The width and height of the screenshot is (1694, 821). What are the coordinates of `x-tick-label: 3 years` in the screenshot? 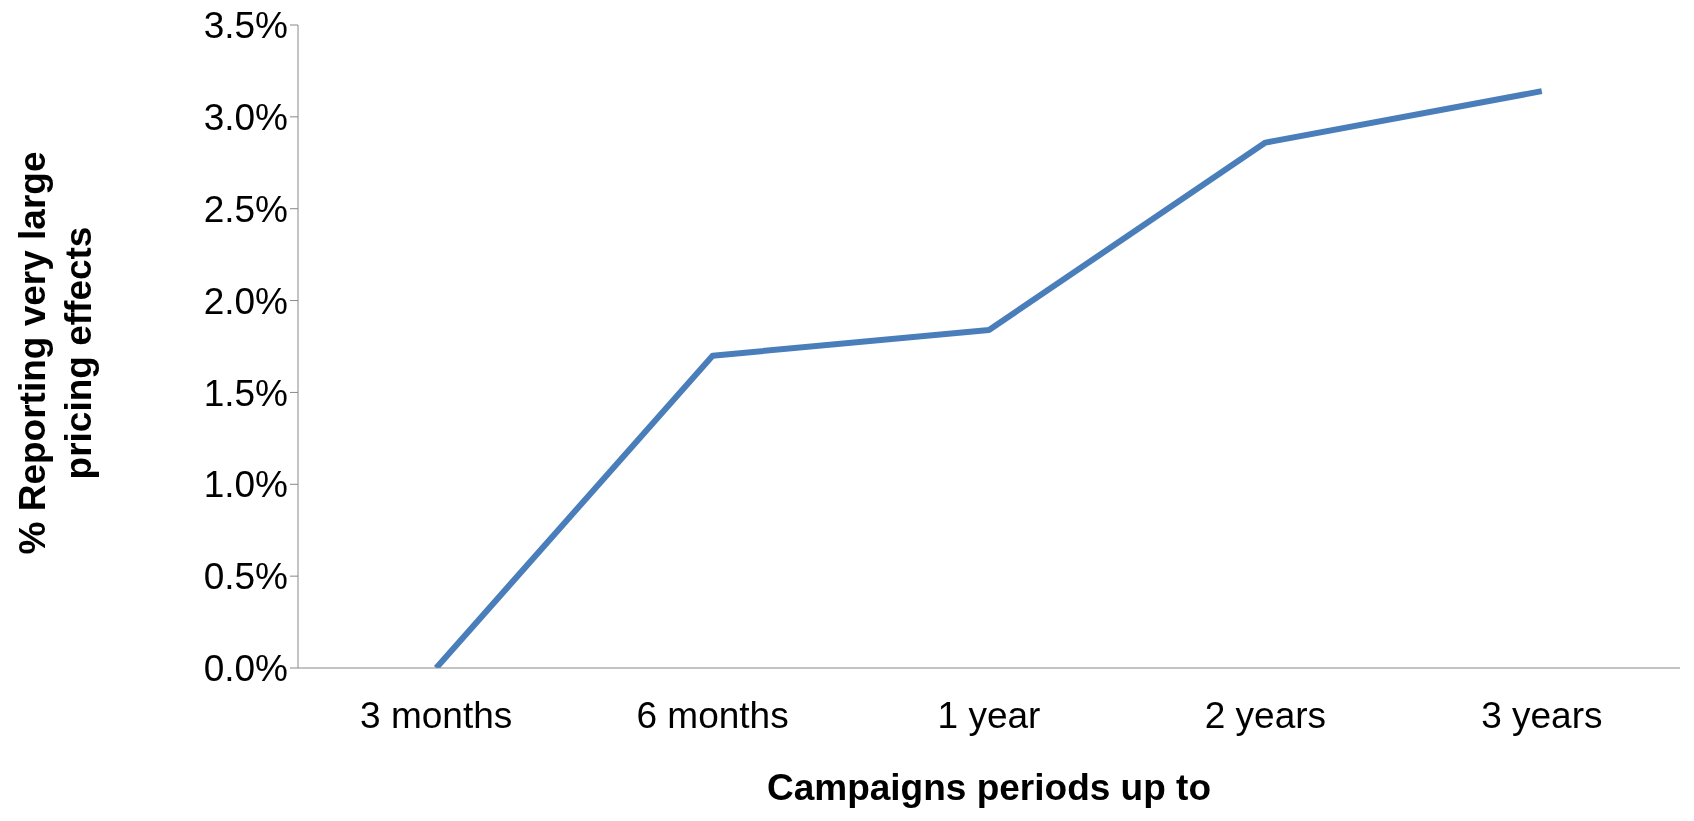 It's located at (1542, 716).